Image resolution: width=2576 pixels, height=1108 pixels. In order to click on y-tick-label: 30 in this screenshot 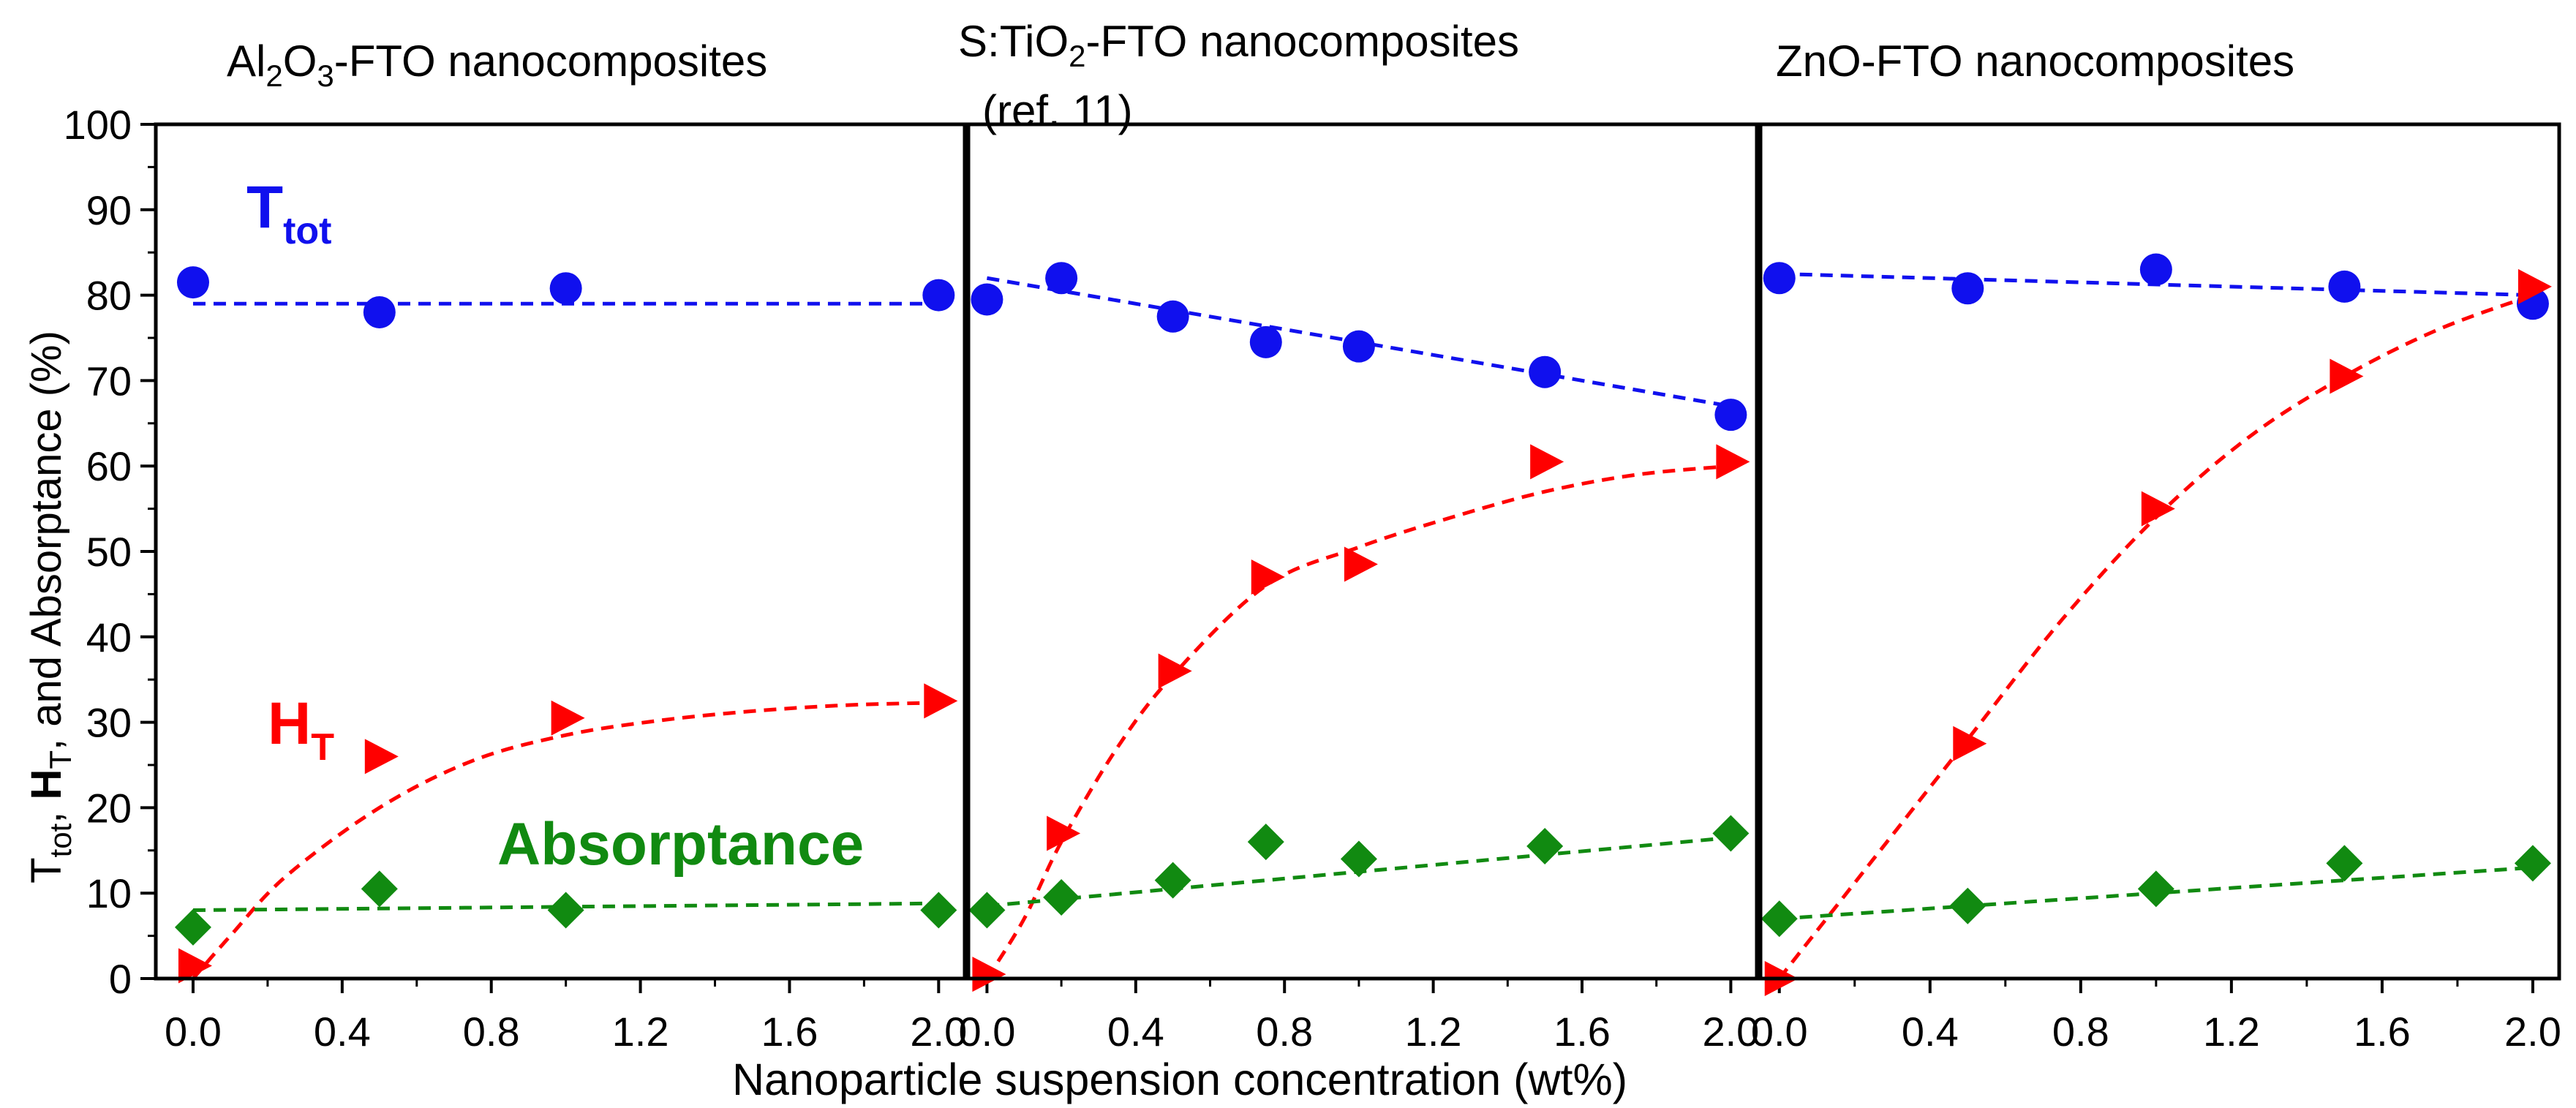, I will do `click(109, 723)`.